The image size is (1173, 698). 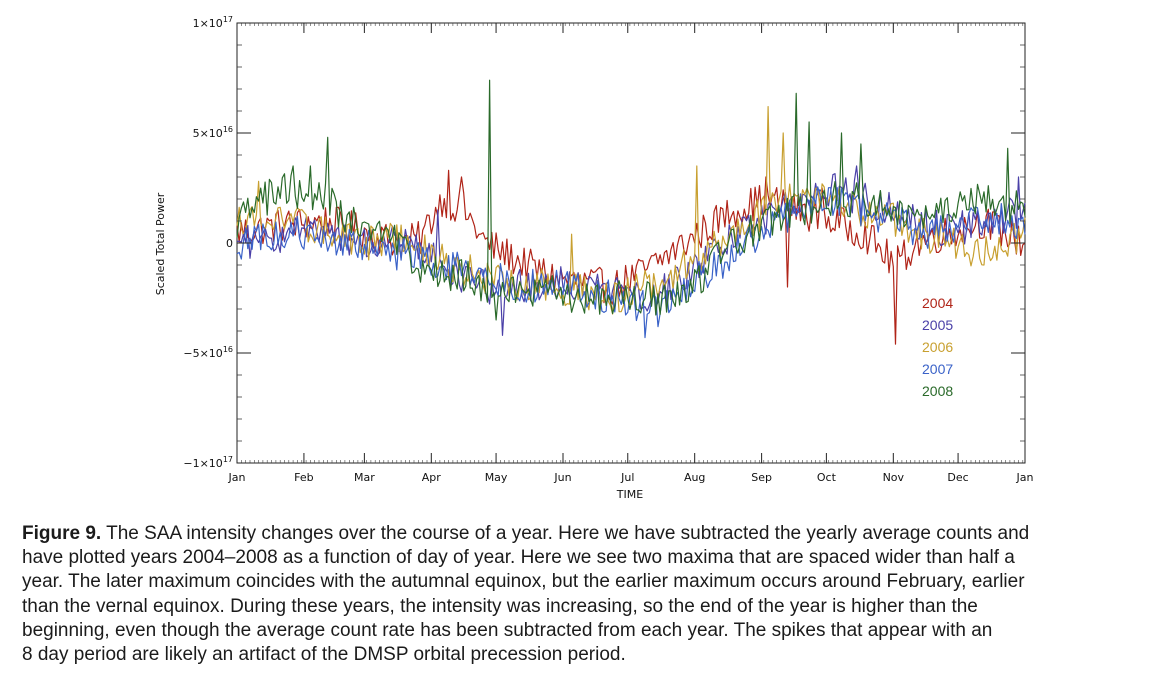 I want to click on x-tick-label: Feb, so click(x=303, y=477).